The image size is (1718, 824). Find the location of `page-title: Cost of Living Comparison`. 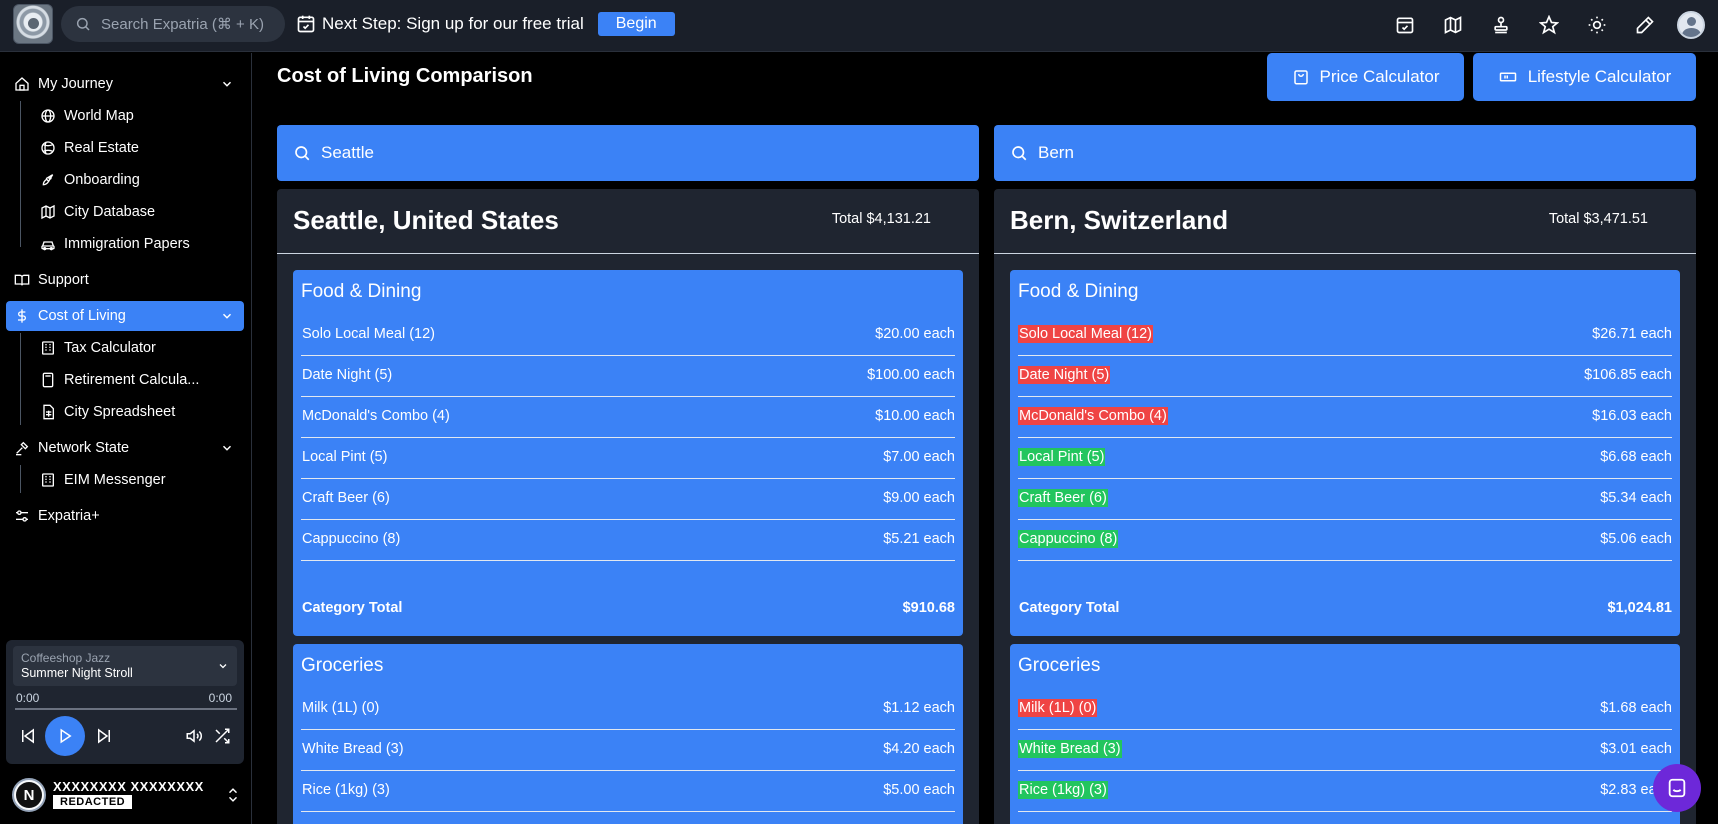

page-title: Cost of Living Comparison is located at coordinates (405, 76).